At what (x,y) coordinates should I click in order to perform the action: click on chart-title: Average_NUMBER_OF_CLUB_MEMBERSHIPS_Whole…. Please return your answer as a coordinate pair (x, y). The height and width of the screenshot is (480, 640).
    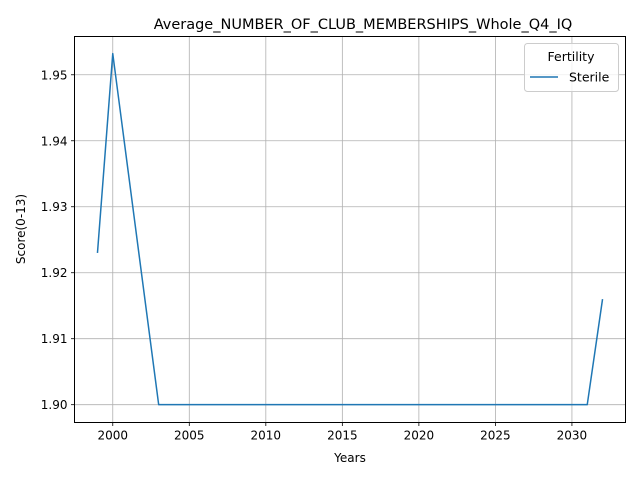
    Looking at the image, I should click on (363, 25).